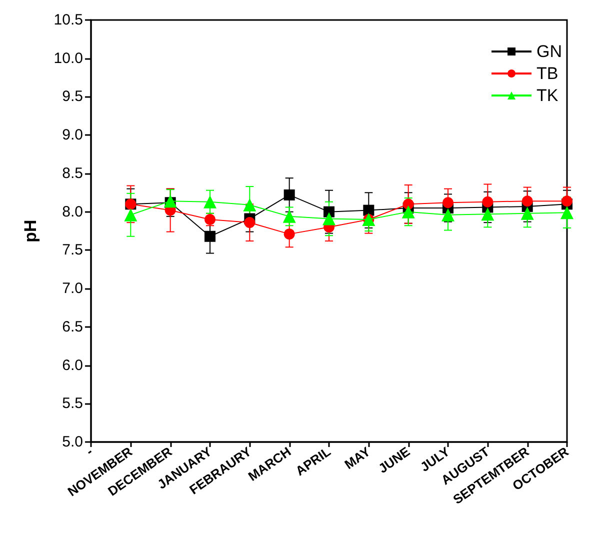 Image resolution: width=597 pixels, height=533 pixels. Describe the element at coordinates (549, 51) in the screenshot. I see `legend-label: GN` at that location.